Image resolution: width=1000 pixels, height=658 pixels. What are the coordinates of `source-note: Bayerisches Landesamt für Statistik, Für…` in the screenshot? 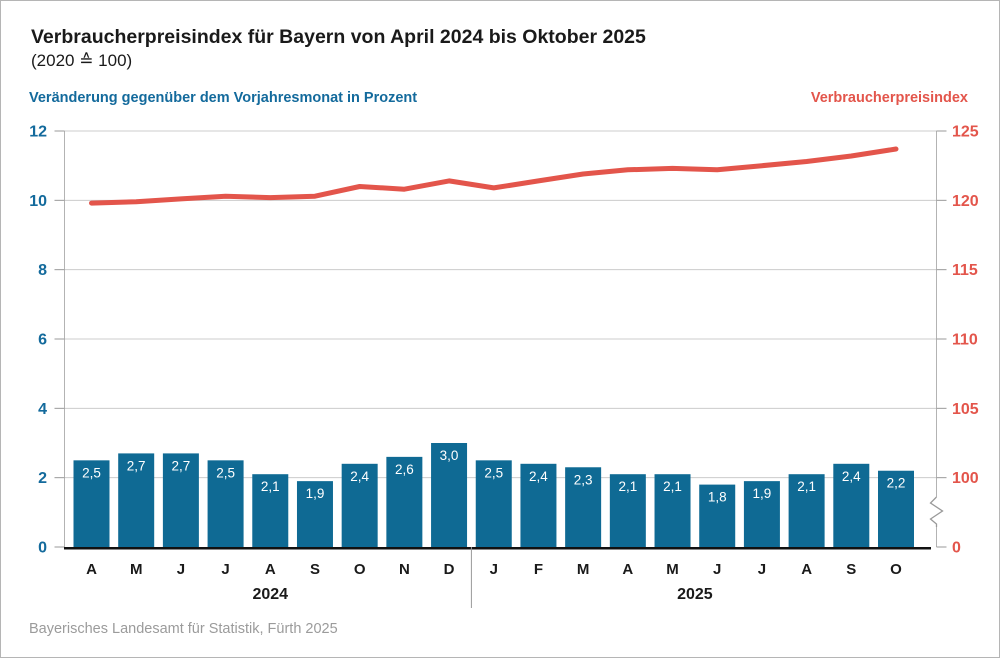 It's located at (183, 629).